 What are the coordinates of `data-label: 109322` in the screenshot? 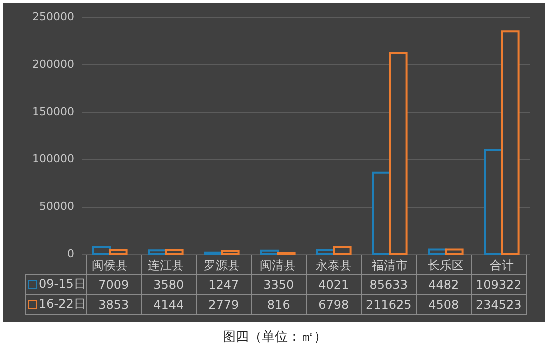 It's located at (498, 284).